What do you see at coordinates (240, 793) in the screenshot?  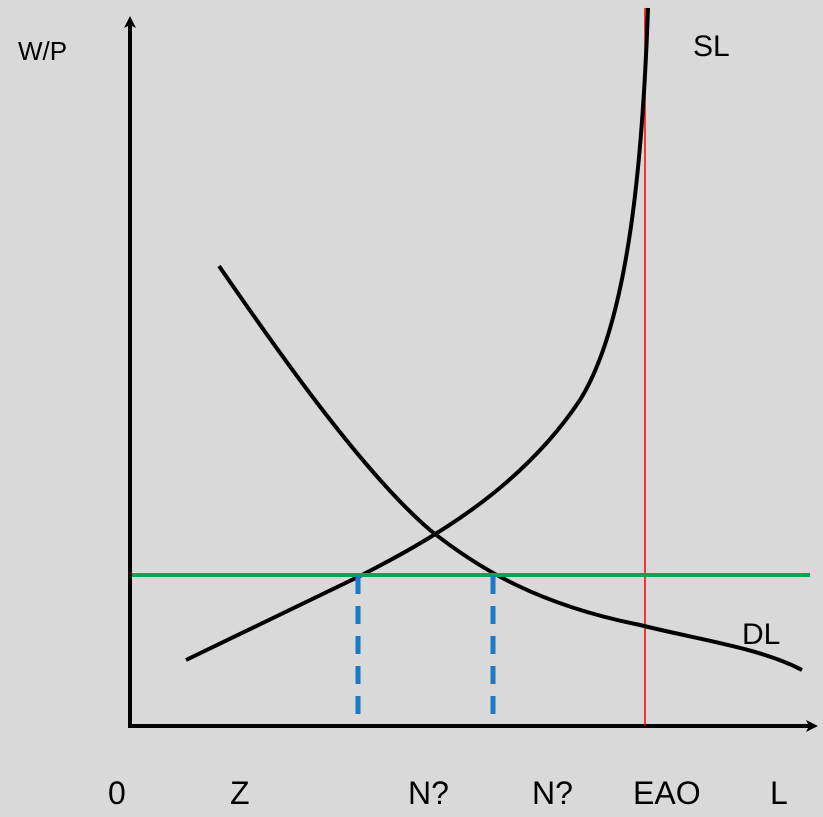 I see `x-marker-z: Z` at bounding box center [240, 793].